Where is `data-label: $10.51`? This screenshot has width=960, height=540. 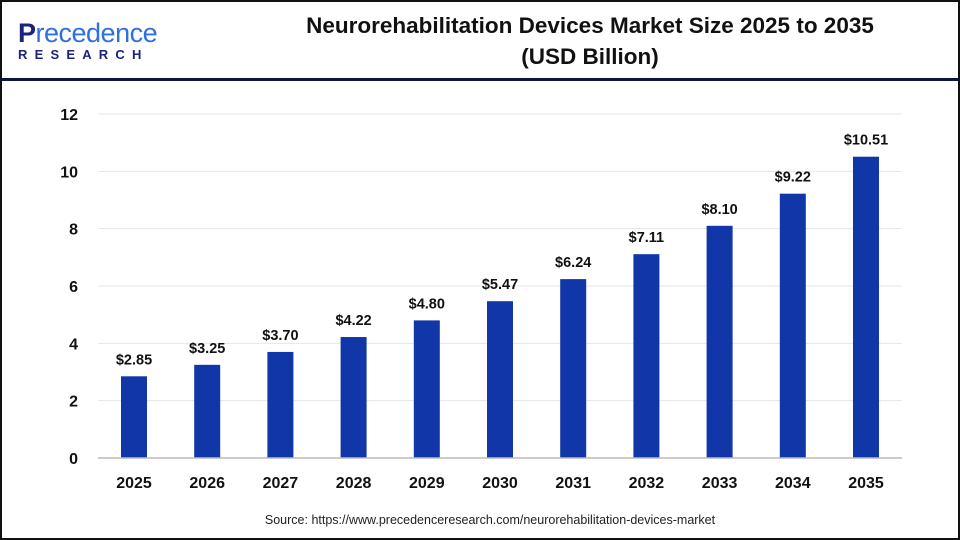
data-label: $10.51 is located at coordinates (866, 141).